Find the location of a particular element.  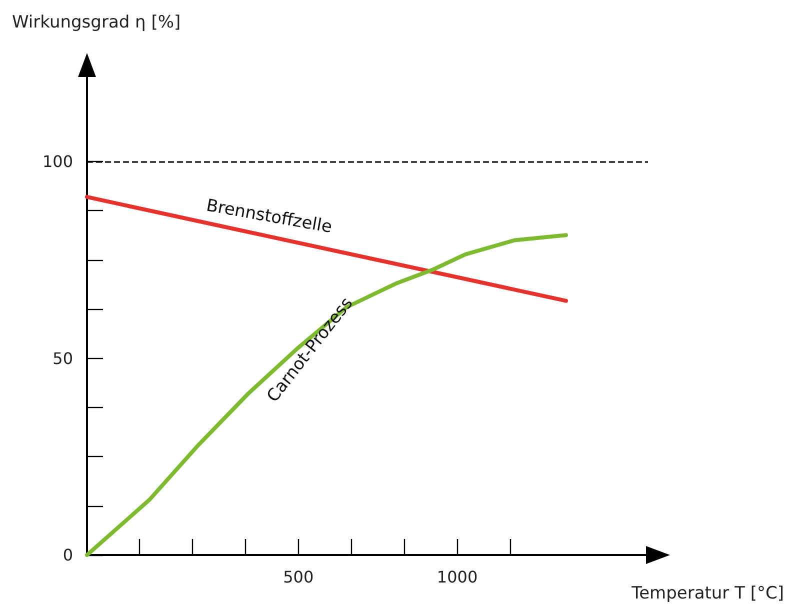

y-axis-title: Wirkungsgrad η [%] is located at coordinates (96, 22).